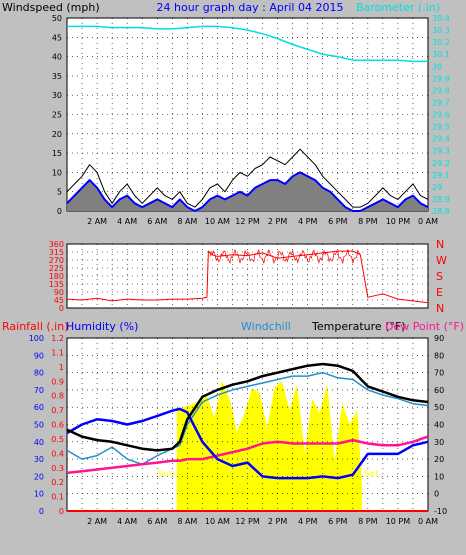 Image resolution: width=466 pixels, height=555 pixels. Describe the element at coordinates (437, 187) in the screenshot. I see `barometer-tick-label: 29` at that location.